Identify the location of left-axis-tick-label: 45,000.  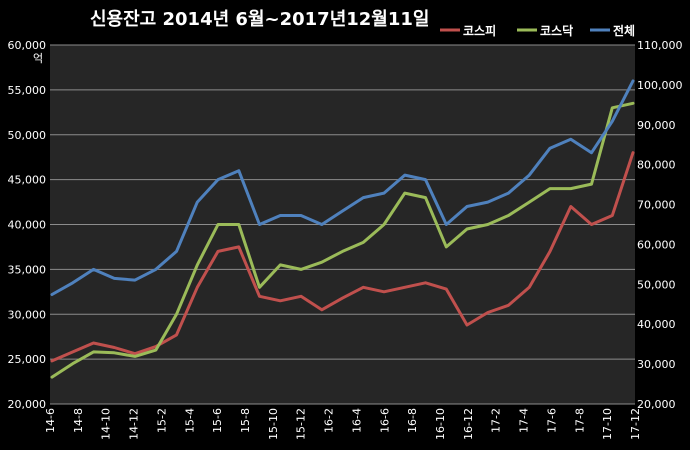
(27, 180).